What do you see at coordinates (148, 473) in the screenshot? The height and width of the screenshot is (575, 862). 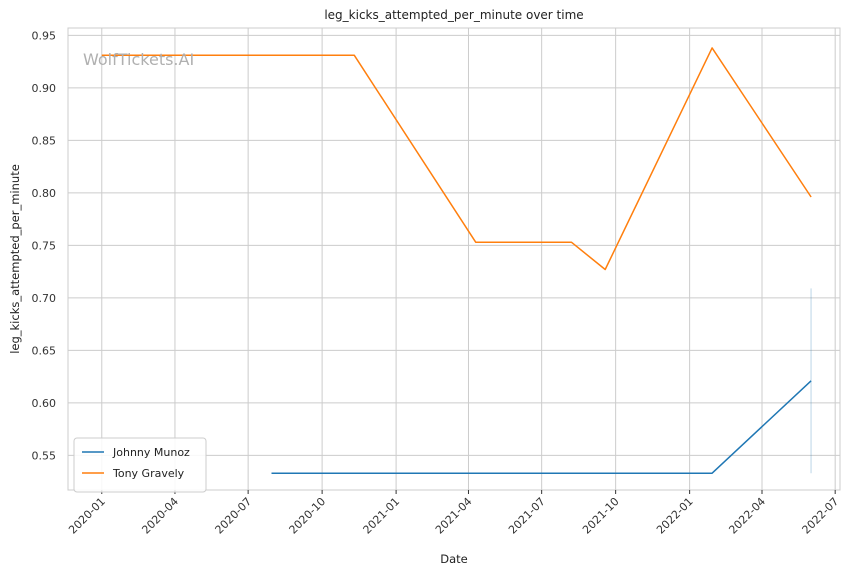 I see `legend-label: Tony Gravely` at bounding box center [148, 473].